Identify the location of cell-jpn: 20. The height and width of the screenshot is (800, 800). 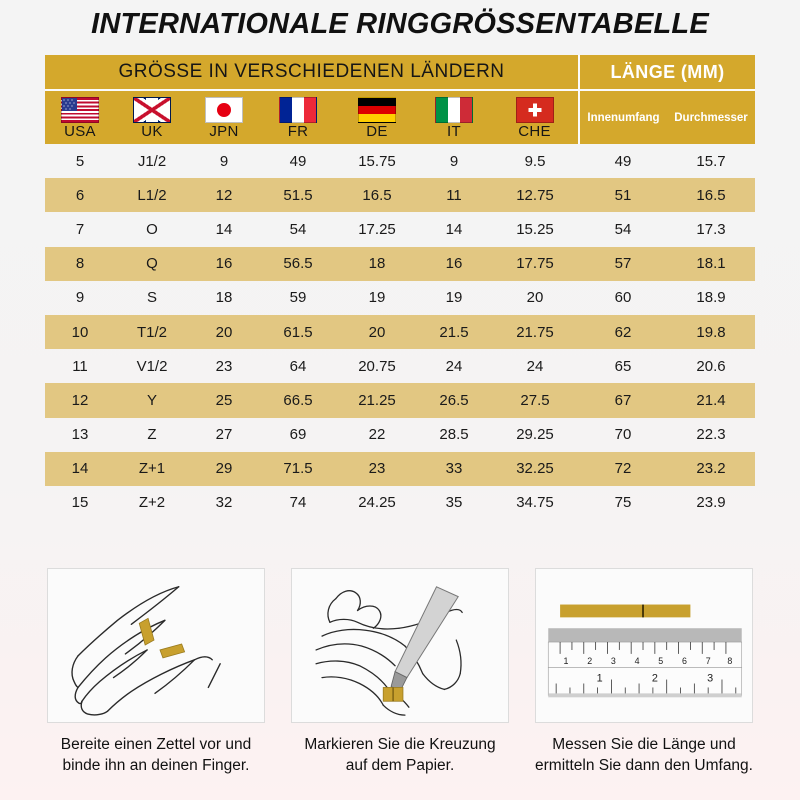
(224, 332).